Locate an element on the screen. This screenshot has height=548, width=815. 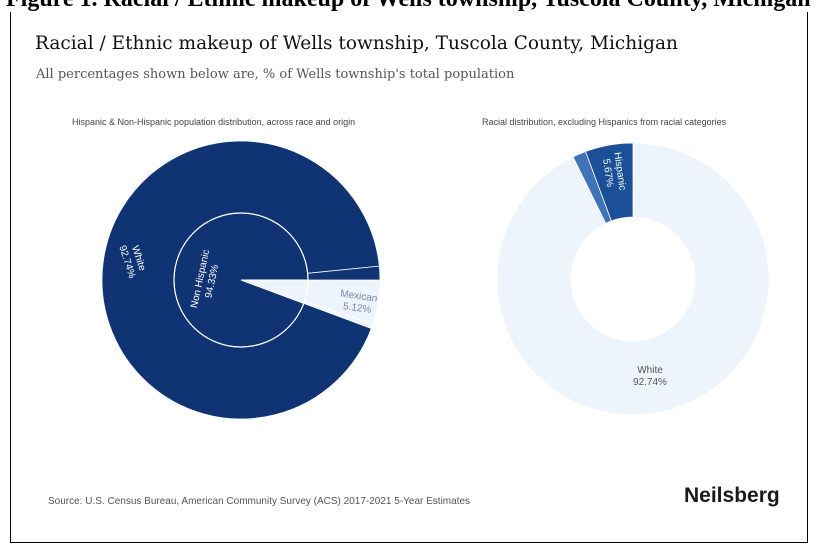
label-hispanic-right: Hispanic5.67% is located at coordinates (613, 171).